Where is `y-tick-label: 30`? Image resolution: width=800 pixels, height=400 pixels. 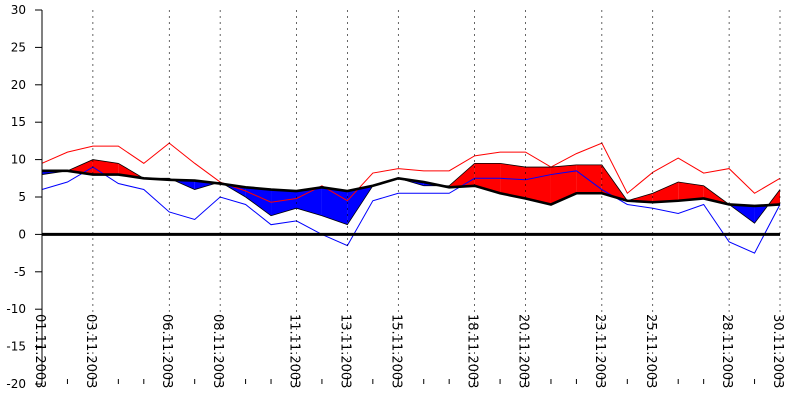 y-tick-label: 30 is located at coordinates (18, 10).